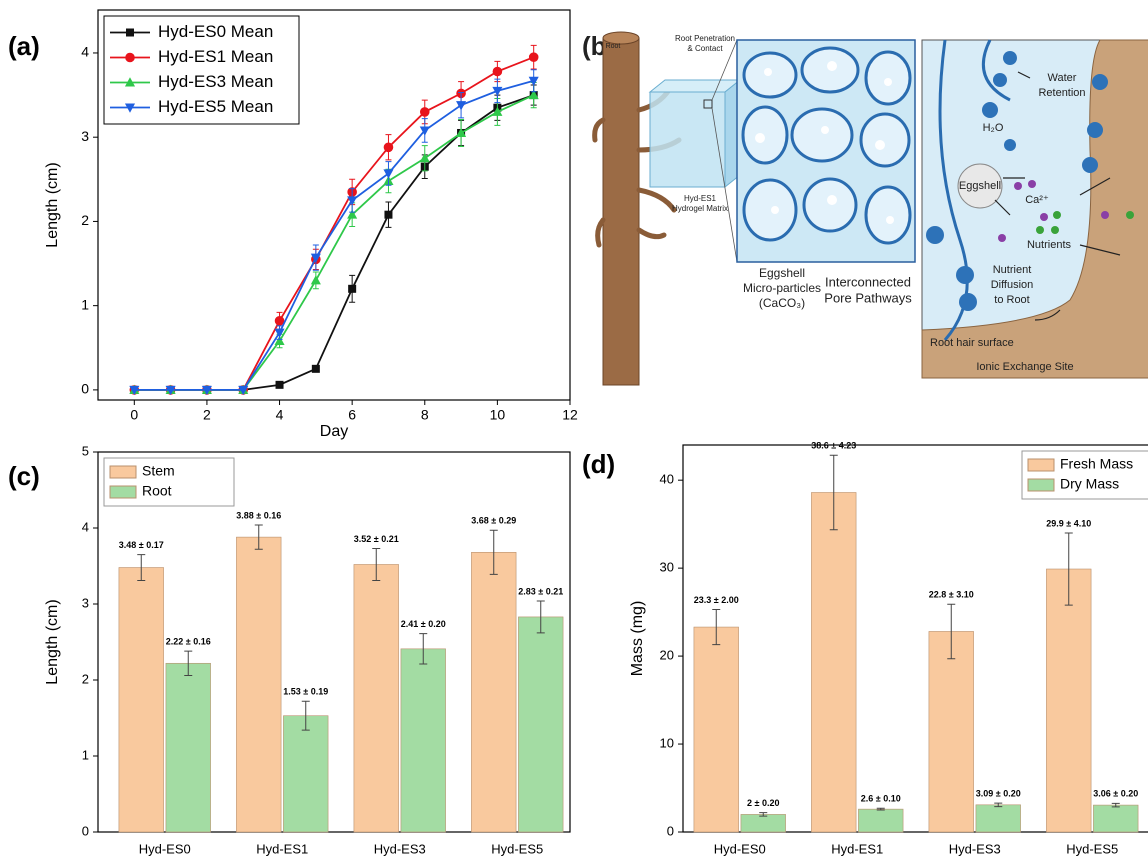 This screenshot has width=1148, height=863. What do you see at coordinates (201, 70) in the screenshot?
I see `legend-box` at bounding box center [201, 70].